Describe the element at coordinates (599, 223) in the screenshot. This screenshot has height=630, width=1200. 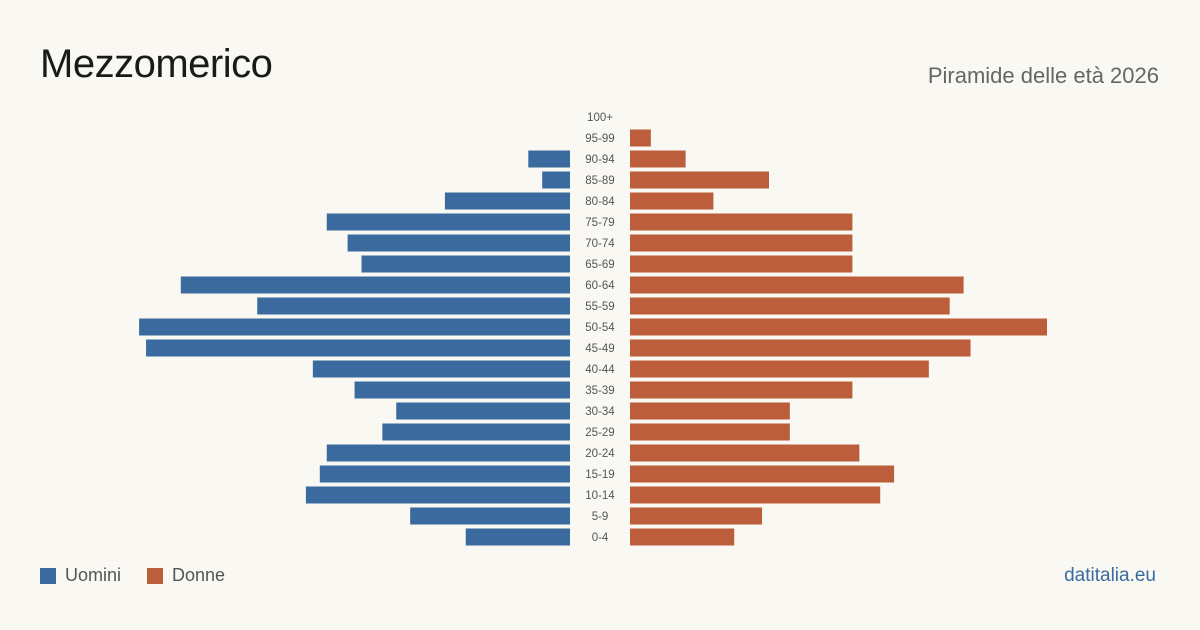
I see `age-label-75-79: 75-79` at that location.